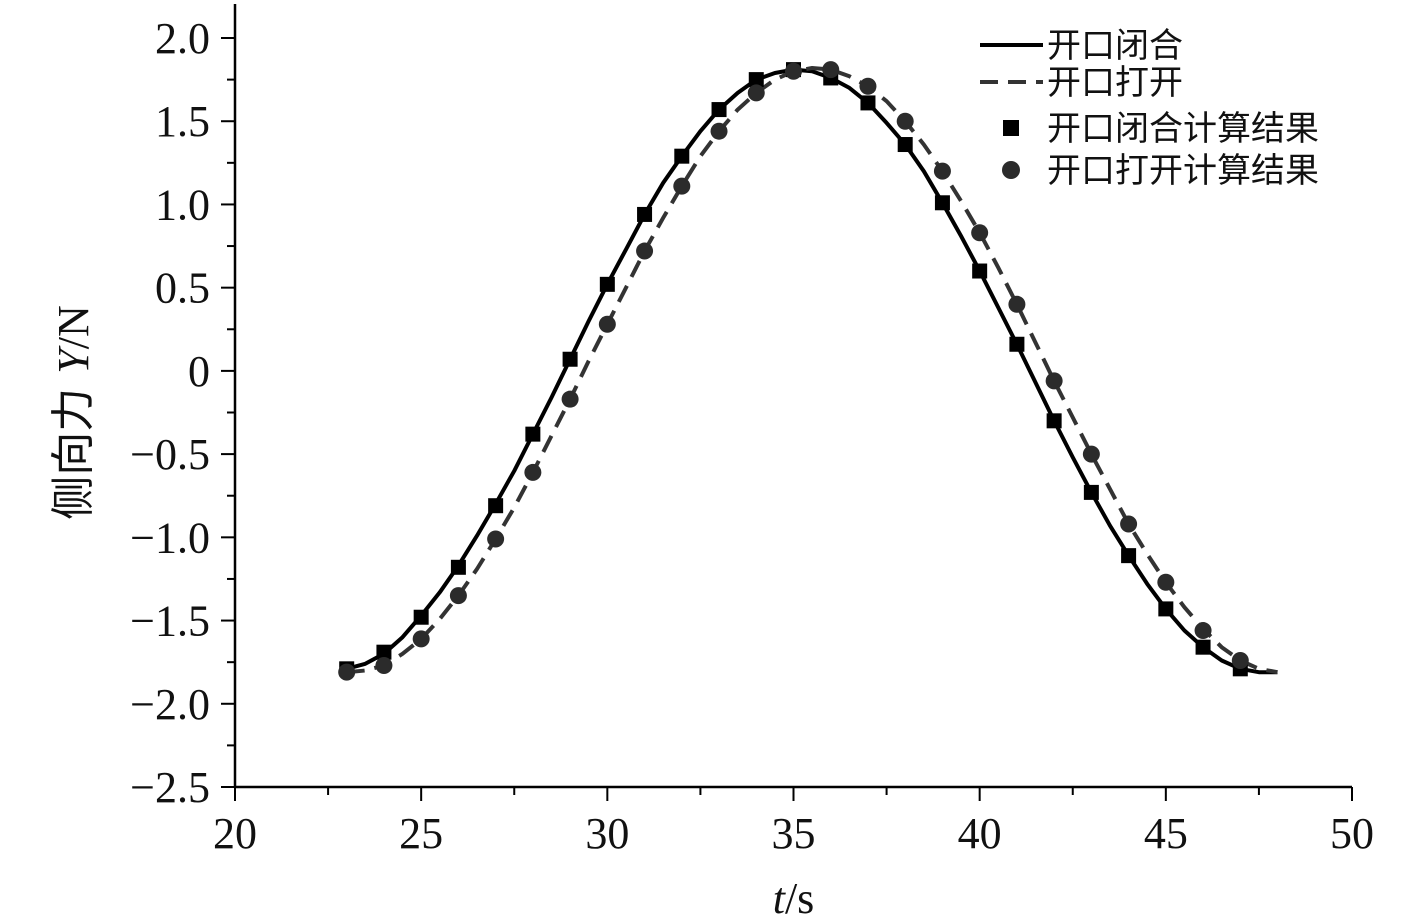 The image size is (1417, 921). Describe the element at coordinates (182, 38) in the screenshot. I see `y-tick-label: 2.0` at that location.